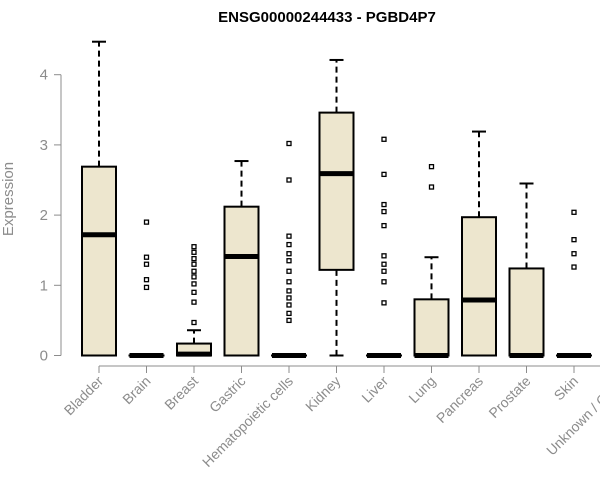 The width and height of the screenshot is (600, 500). Describe the element at coordinates (181, 393) in the screenshot. I see `x-tick-label: Breast` at that location.